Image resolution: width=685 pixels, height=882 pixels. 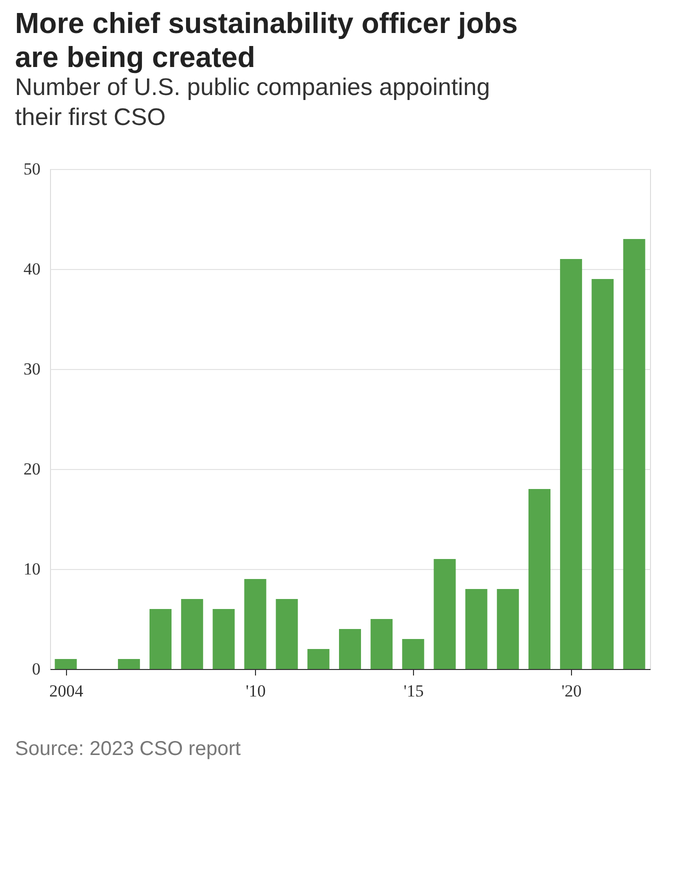 What do you see at coordinates (32, 169) in the screenshot?
I see `y-tick-label: 50` at bounding box center [32, 169].